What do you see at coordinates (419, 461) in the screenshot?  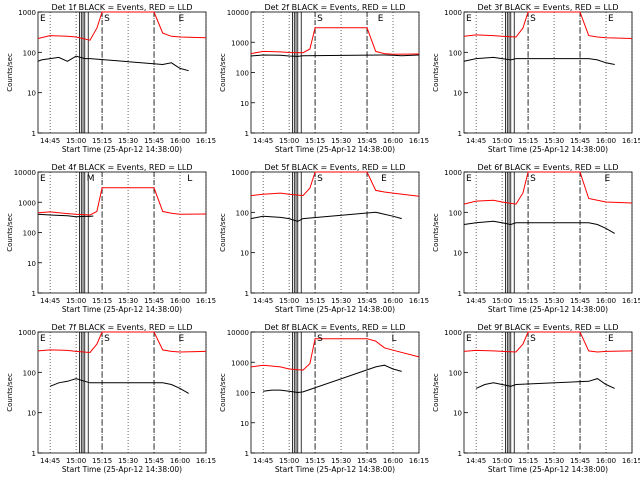 I see `x-tick-label: 16:15` at bounding box center [419, 461].